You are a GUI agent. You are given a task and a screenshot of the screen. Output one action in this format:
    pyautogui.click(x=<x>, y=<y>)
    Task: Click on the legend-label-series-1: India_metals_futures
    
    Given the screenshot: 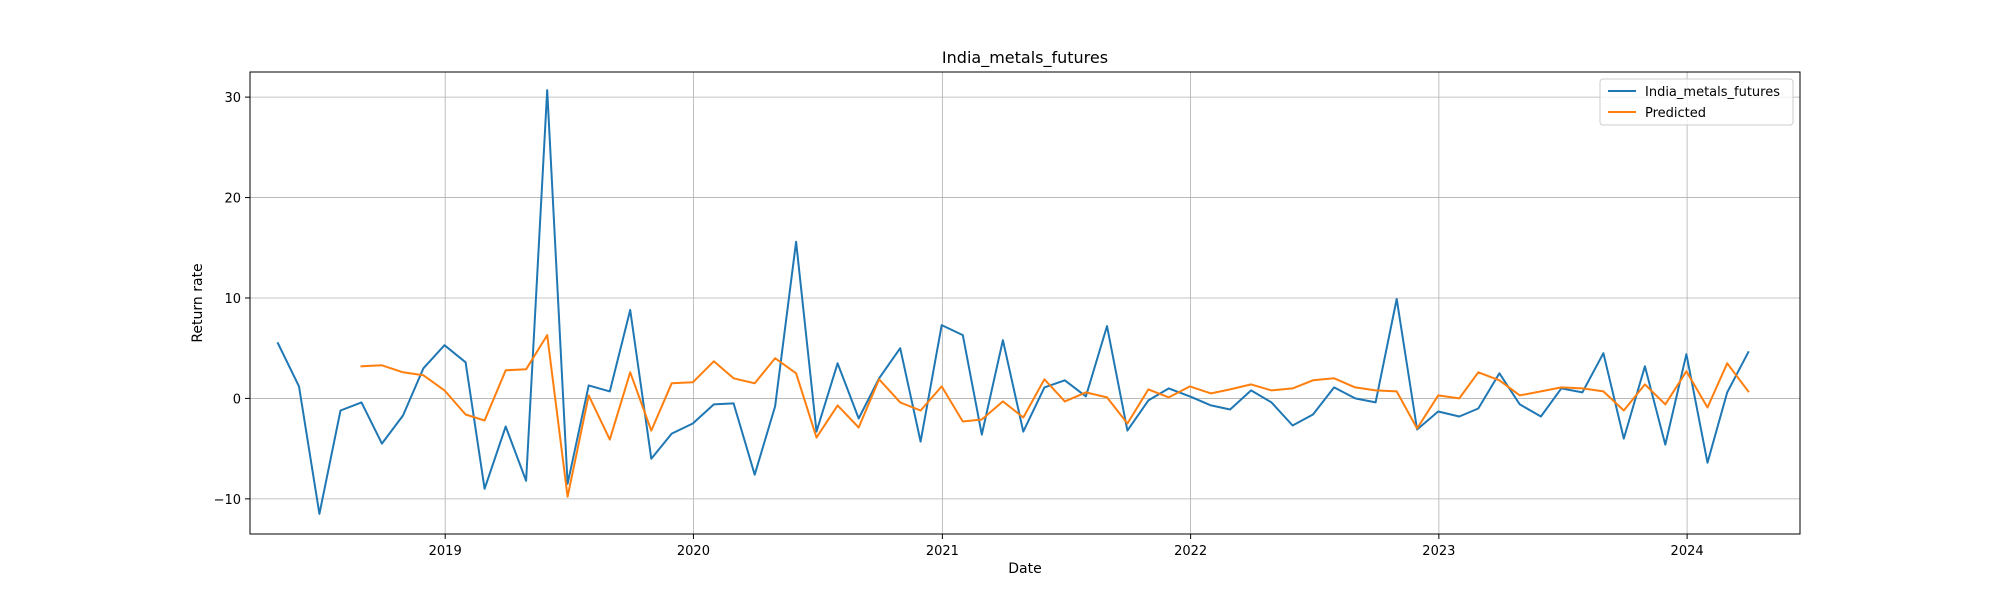 What is the action you would take?
    pyautogui.click(x=1712, y=92)
    